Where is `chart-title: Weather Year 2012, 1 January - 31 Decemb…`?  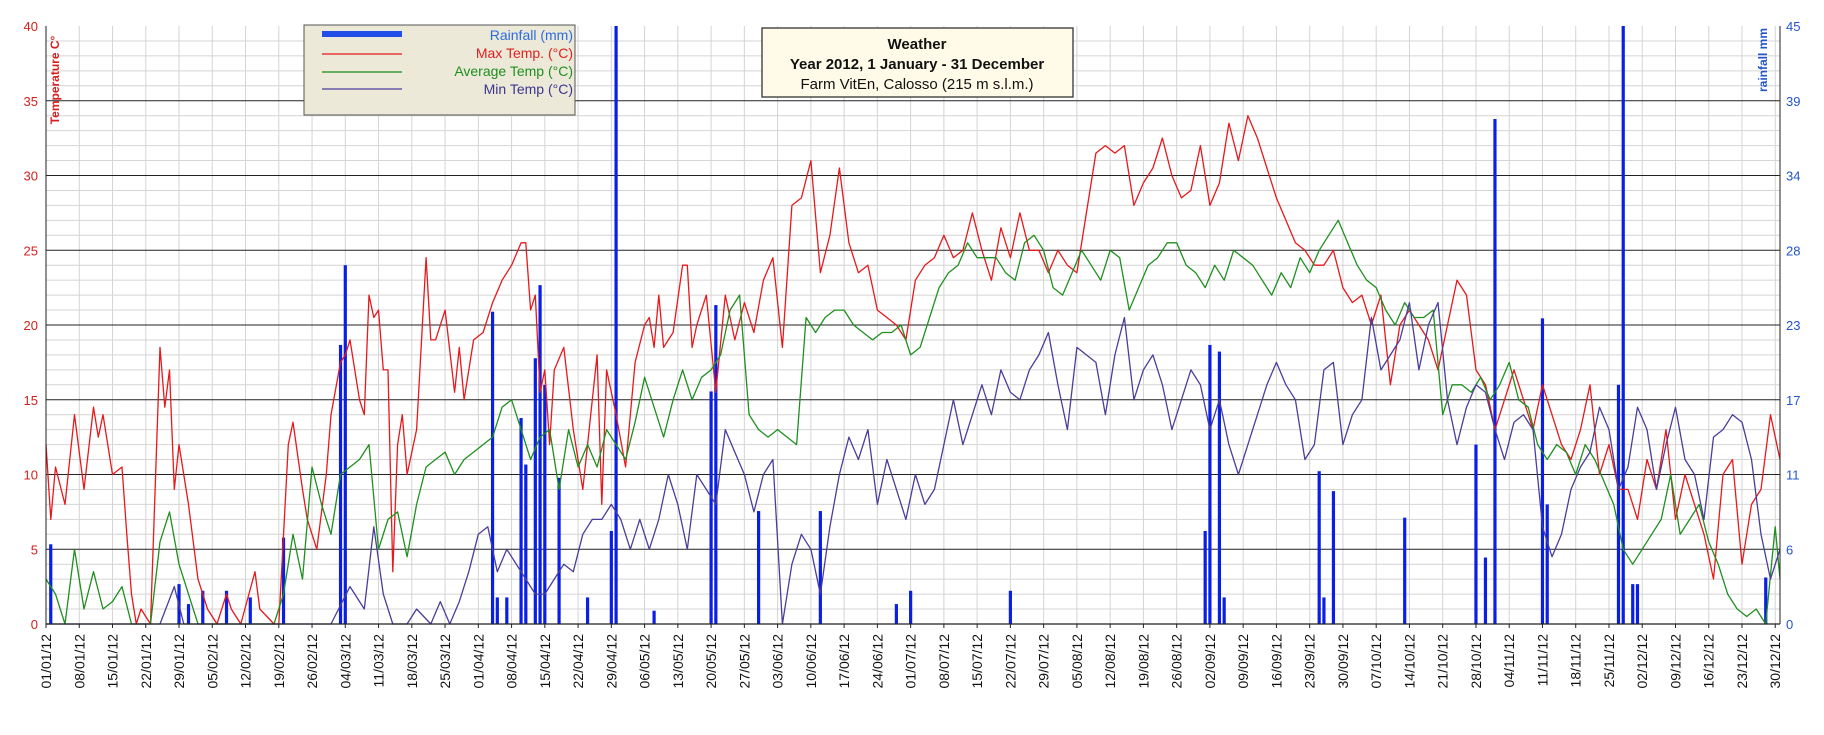
chart-title: Weather Year 2012, 1 January - 31 Decemb… is located at coordinates (917, 62).